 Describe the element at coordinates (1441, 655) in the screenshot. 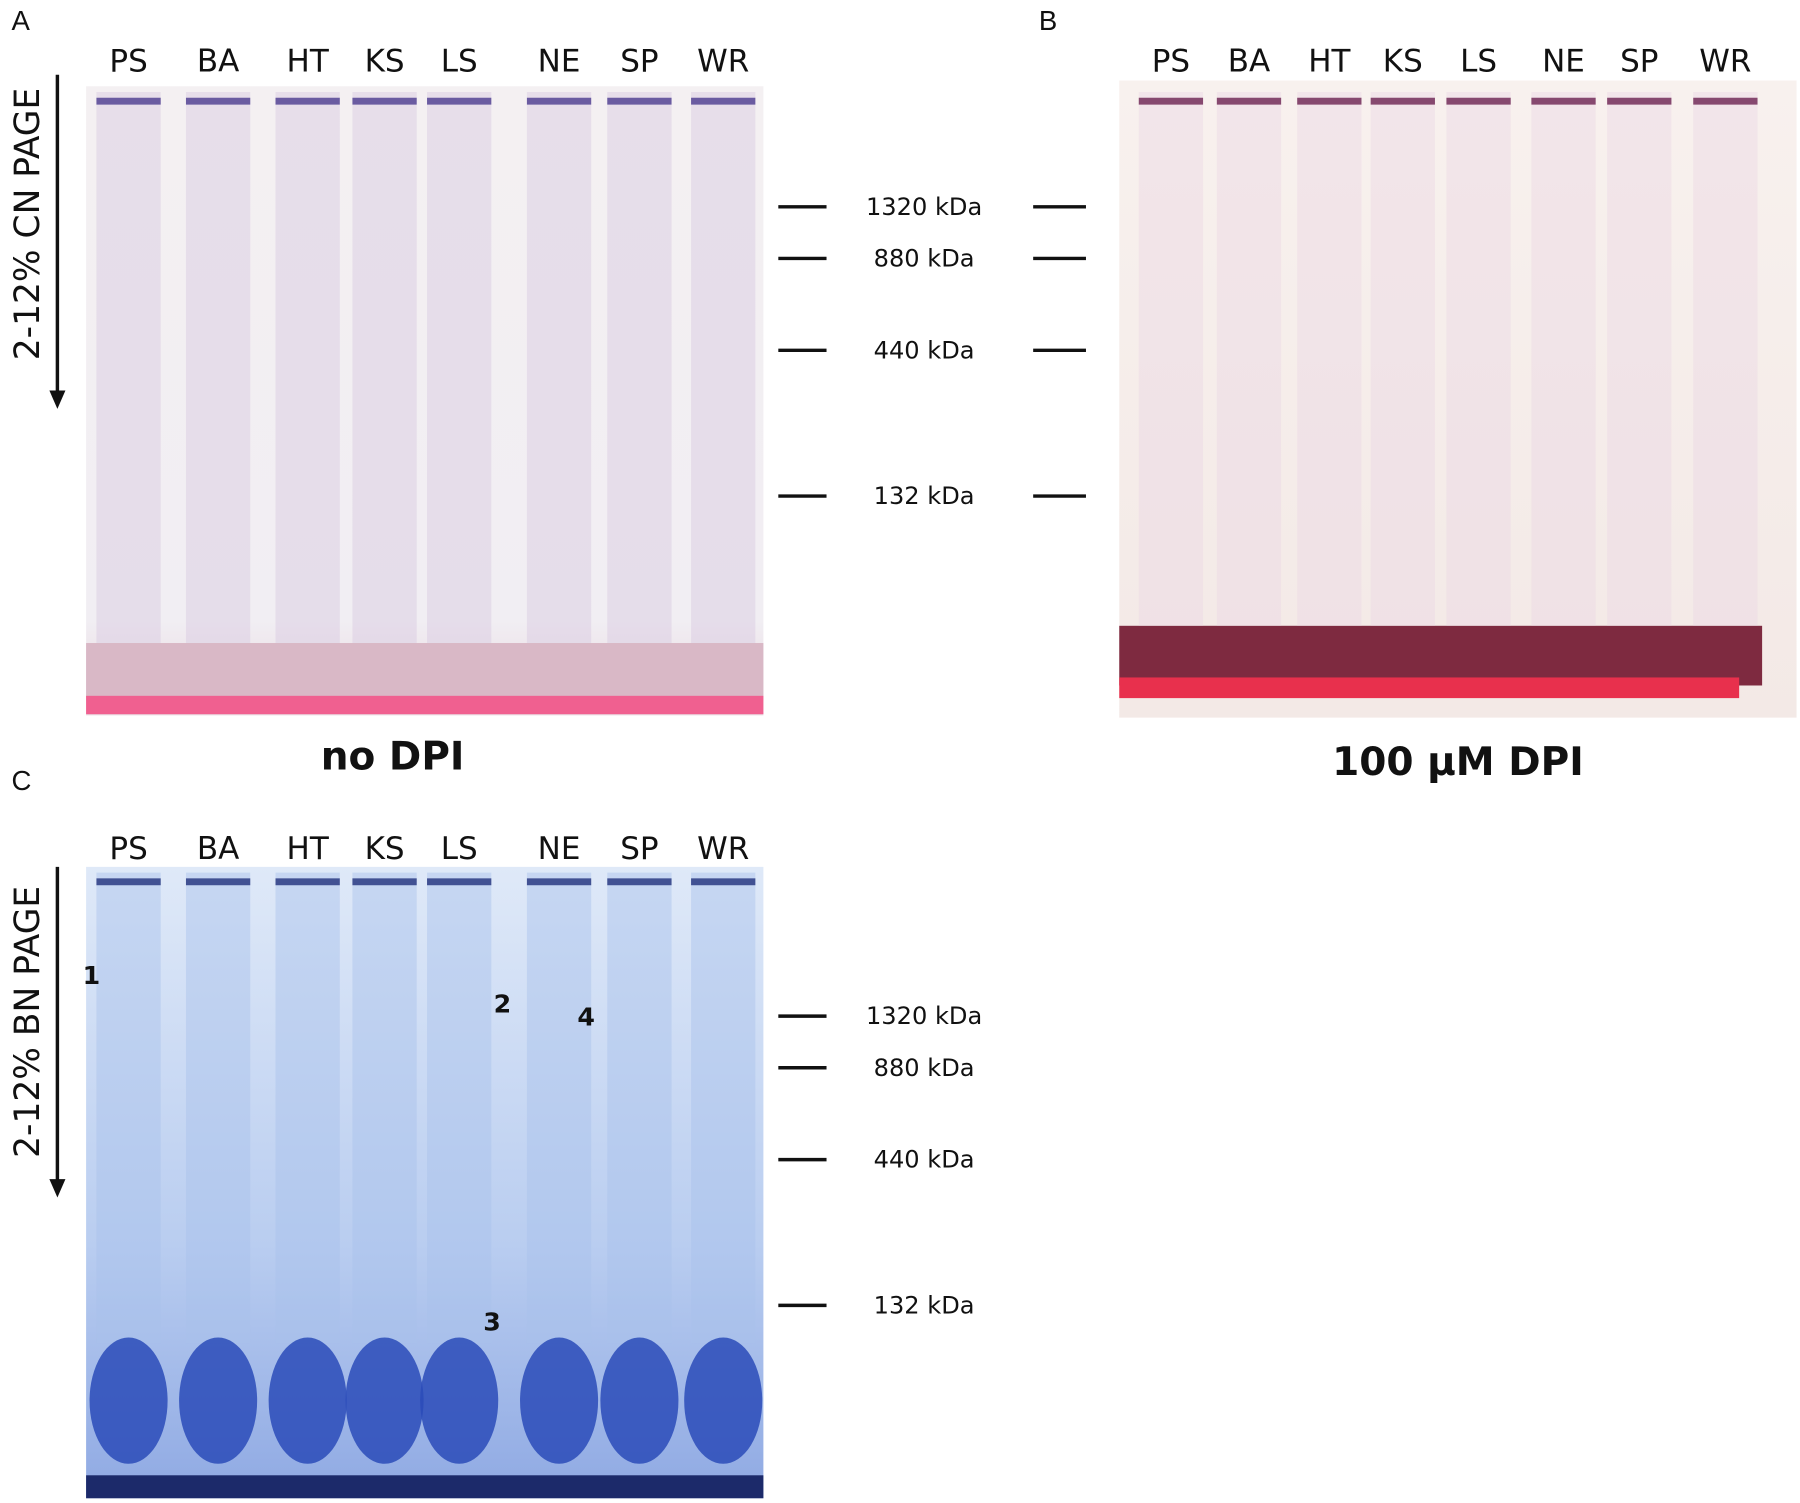

I see `gel-b-front` at that location.